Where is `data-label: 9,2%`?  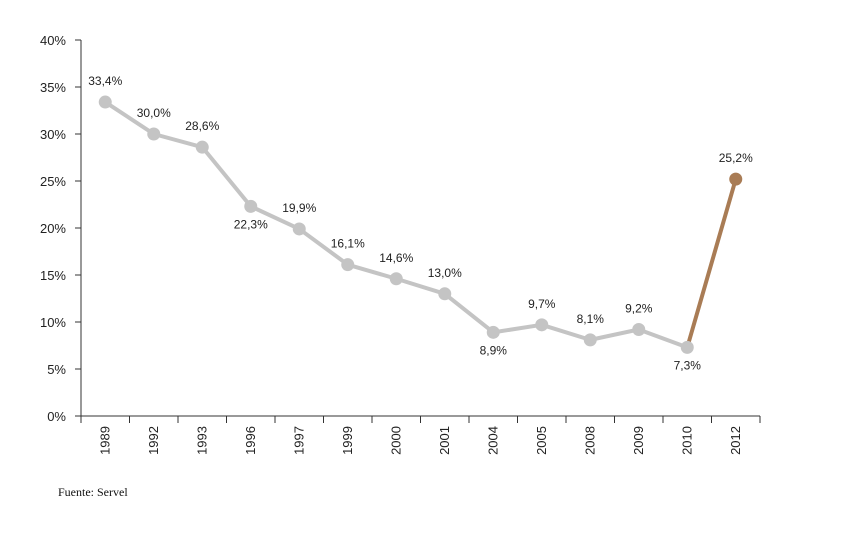 data-label: 9,2% is located at coordinates (639, 309).